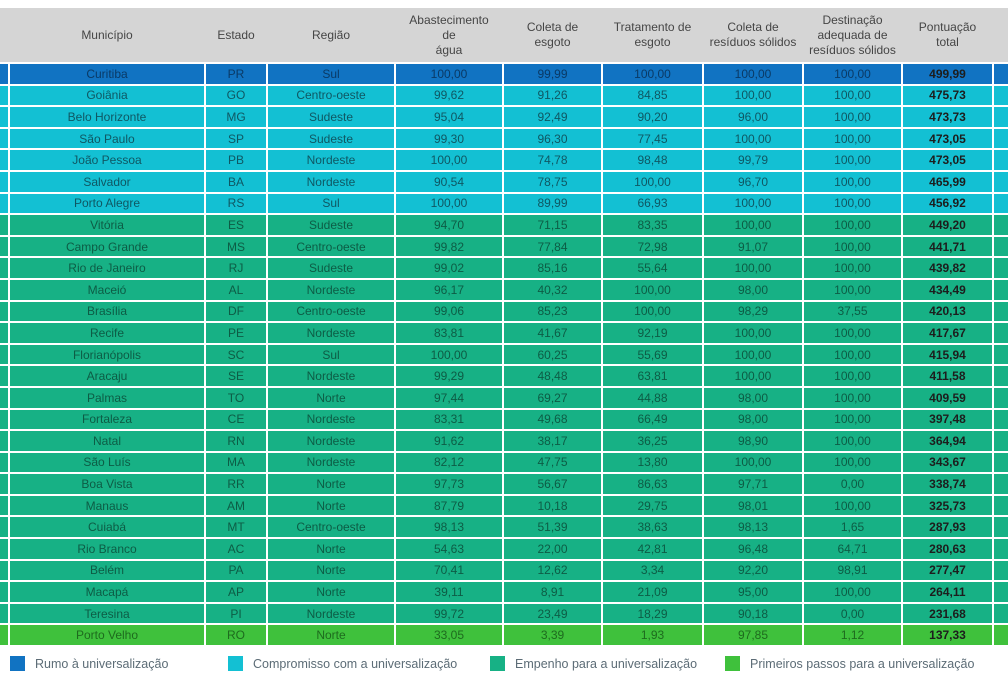  Describe the element at coordinates (107, 613) in the screenshot. I see `cell-municipio: Teresina` at that location.